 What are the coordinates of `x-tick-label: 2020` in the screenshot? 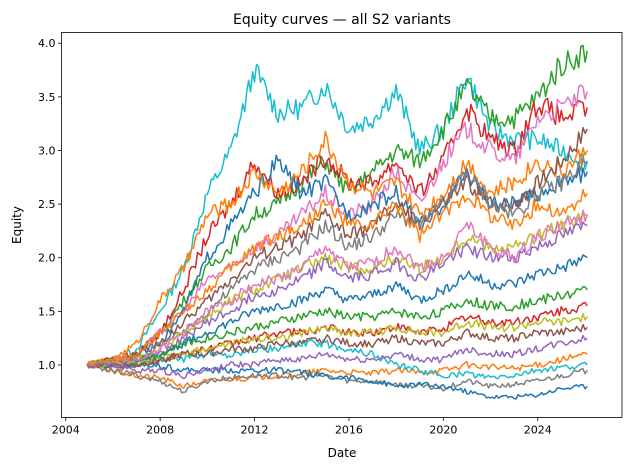 It's located at (443, 430).